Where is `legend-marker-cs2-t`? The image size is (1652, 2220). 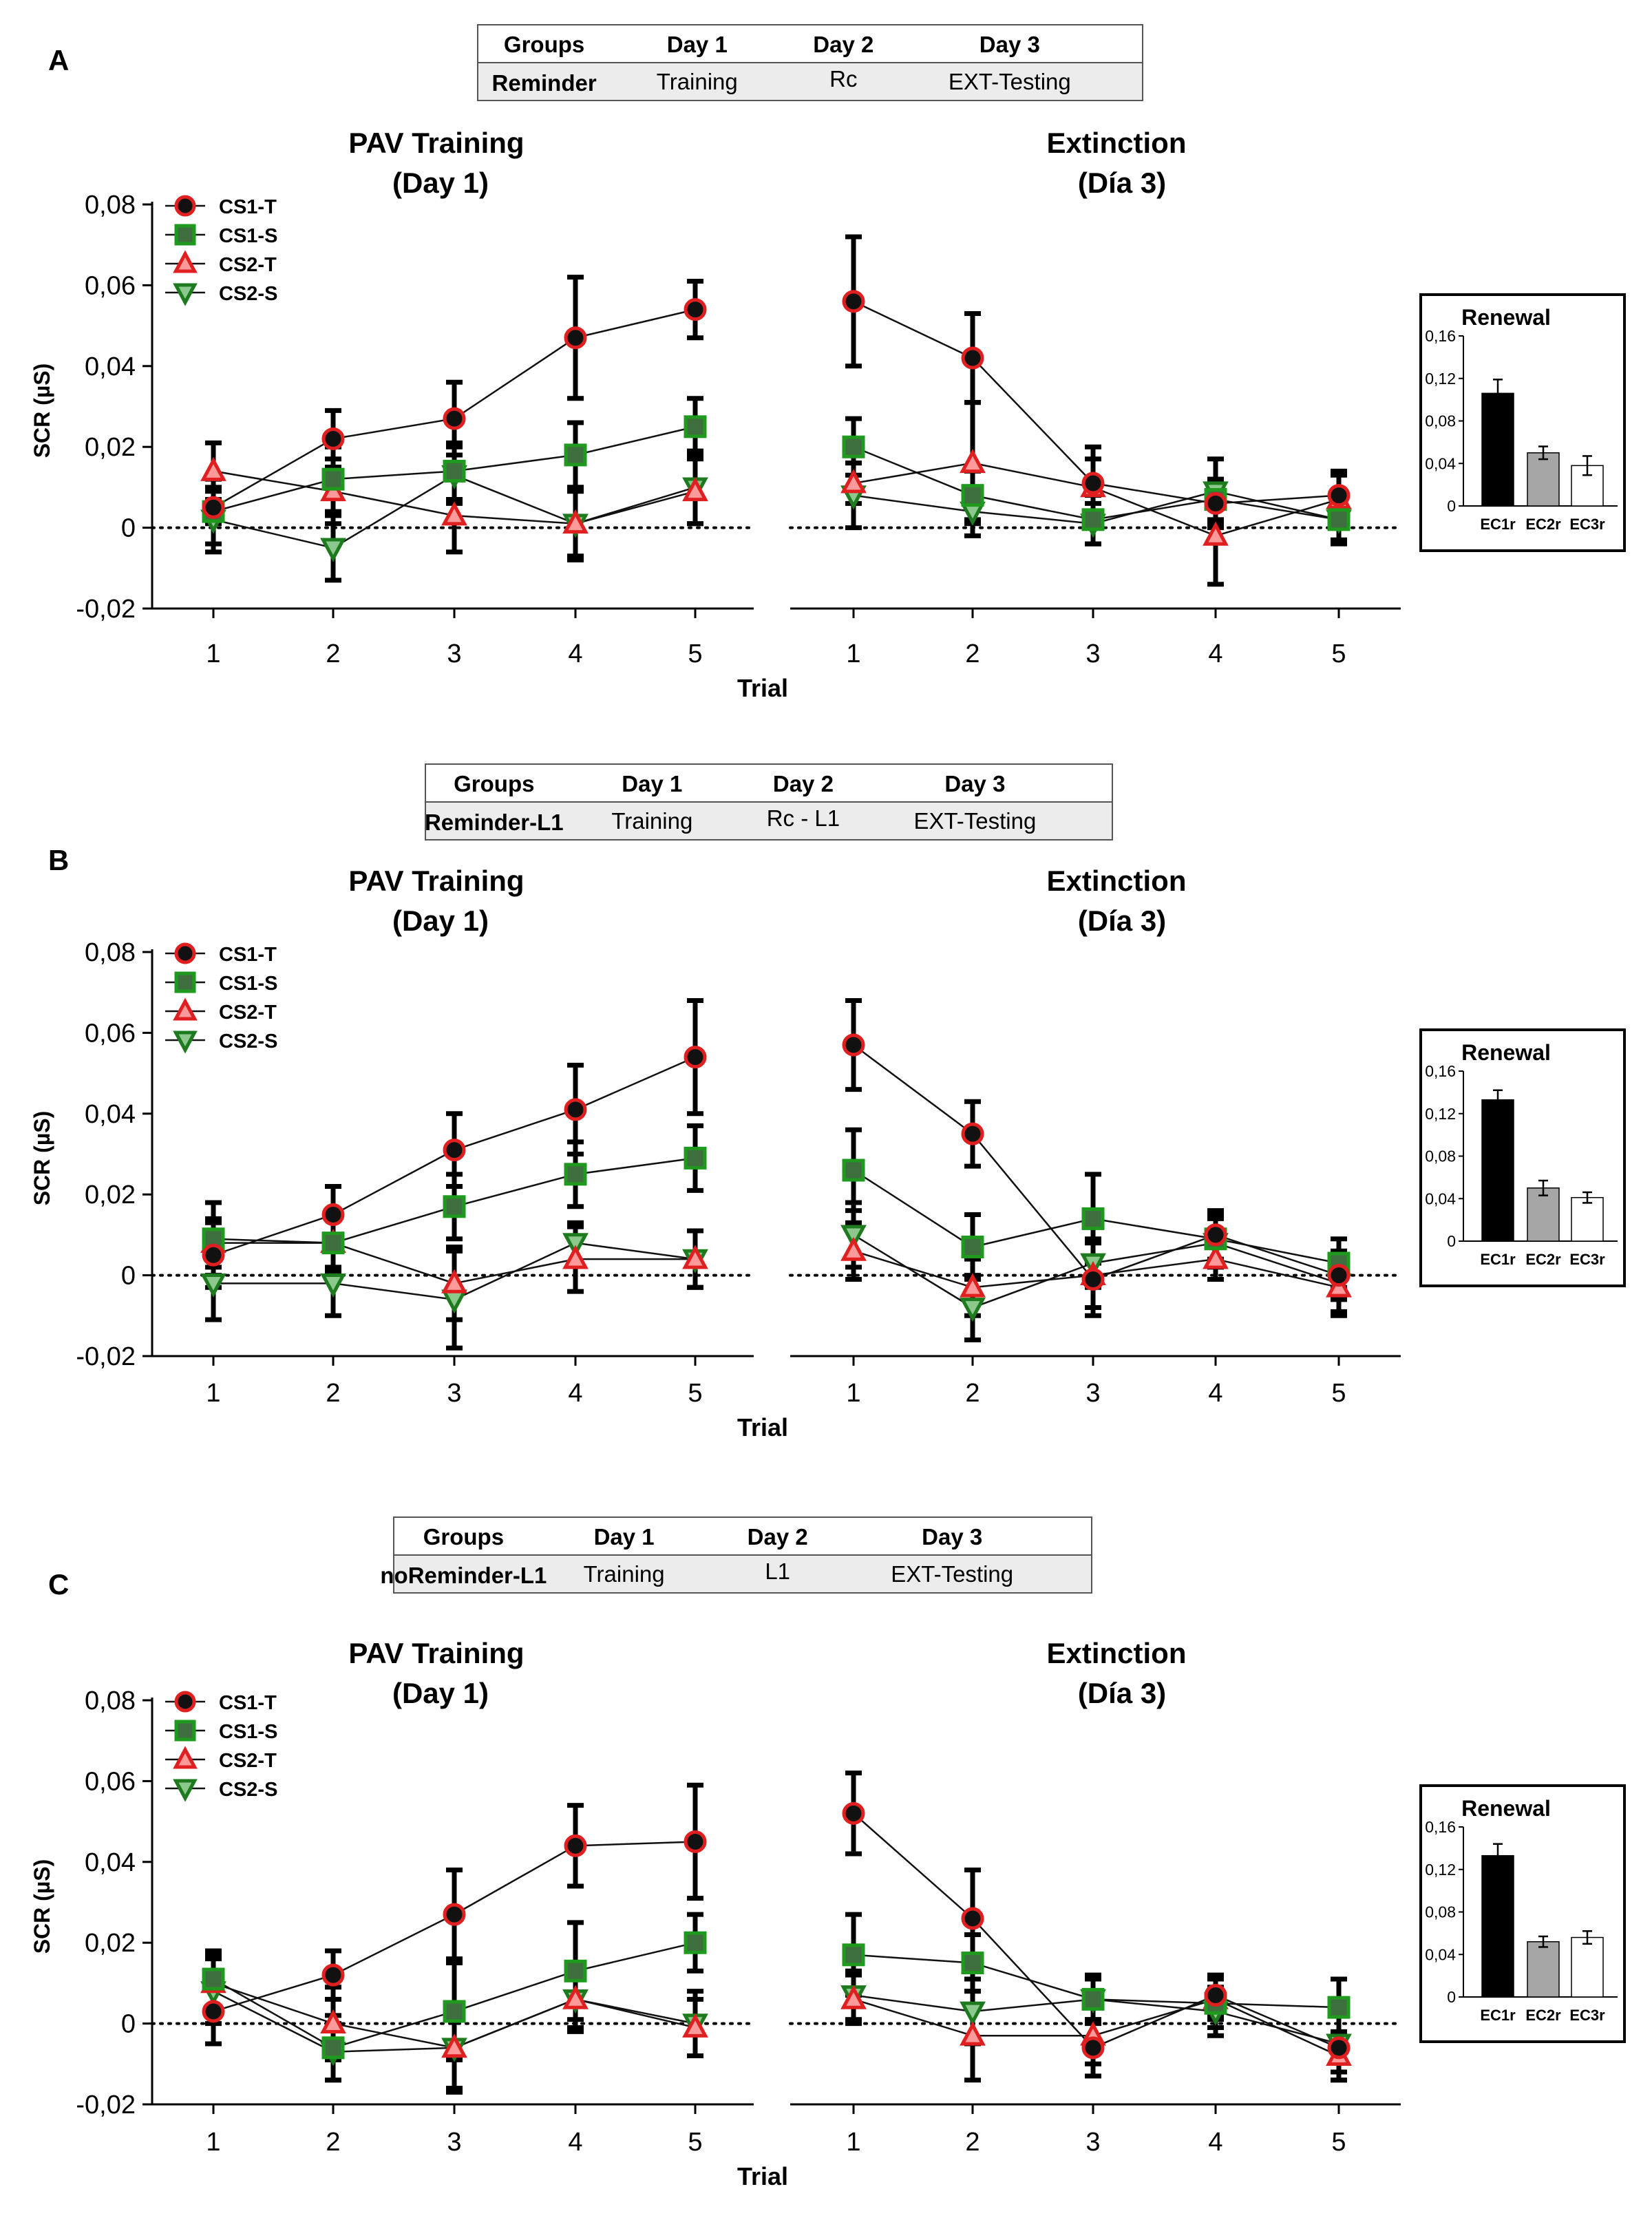 legend-marker-cs2-t is located at coordinates (186, 261).